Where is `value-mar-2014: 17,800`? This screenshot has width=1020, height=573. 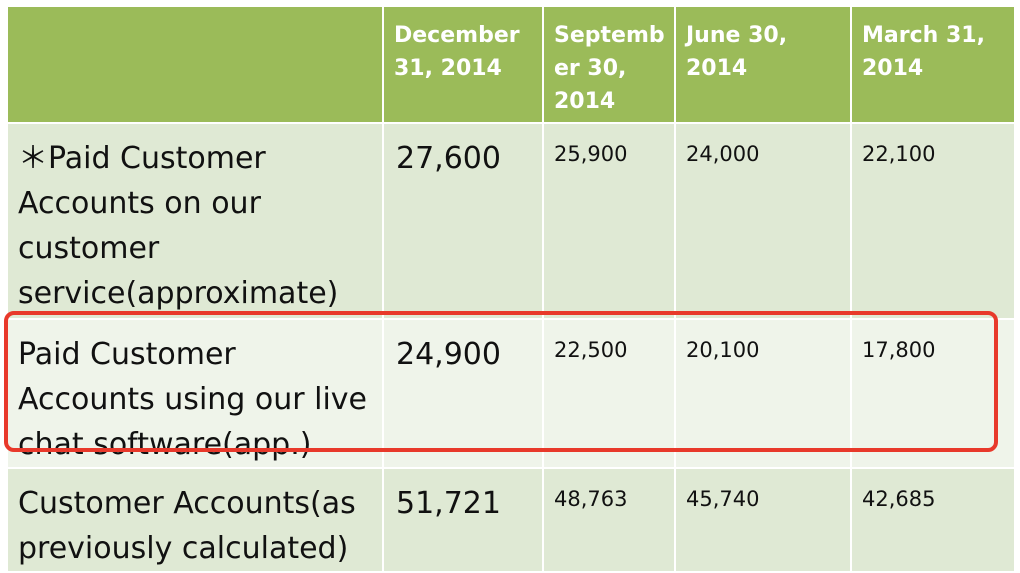
value-mar-2014: 17,800 is located at coordinates (933, 393).